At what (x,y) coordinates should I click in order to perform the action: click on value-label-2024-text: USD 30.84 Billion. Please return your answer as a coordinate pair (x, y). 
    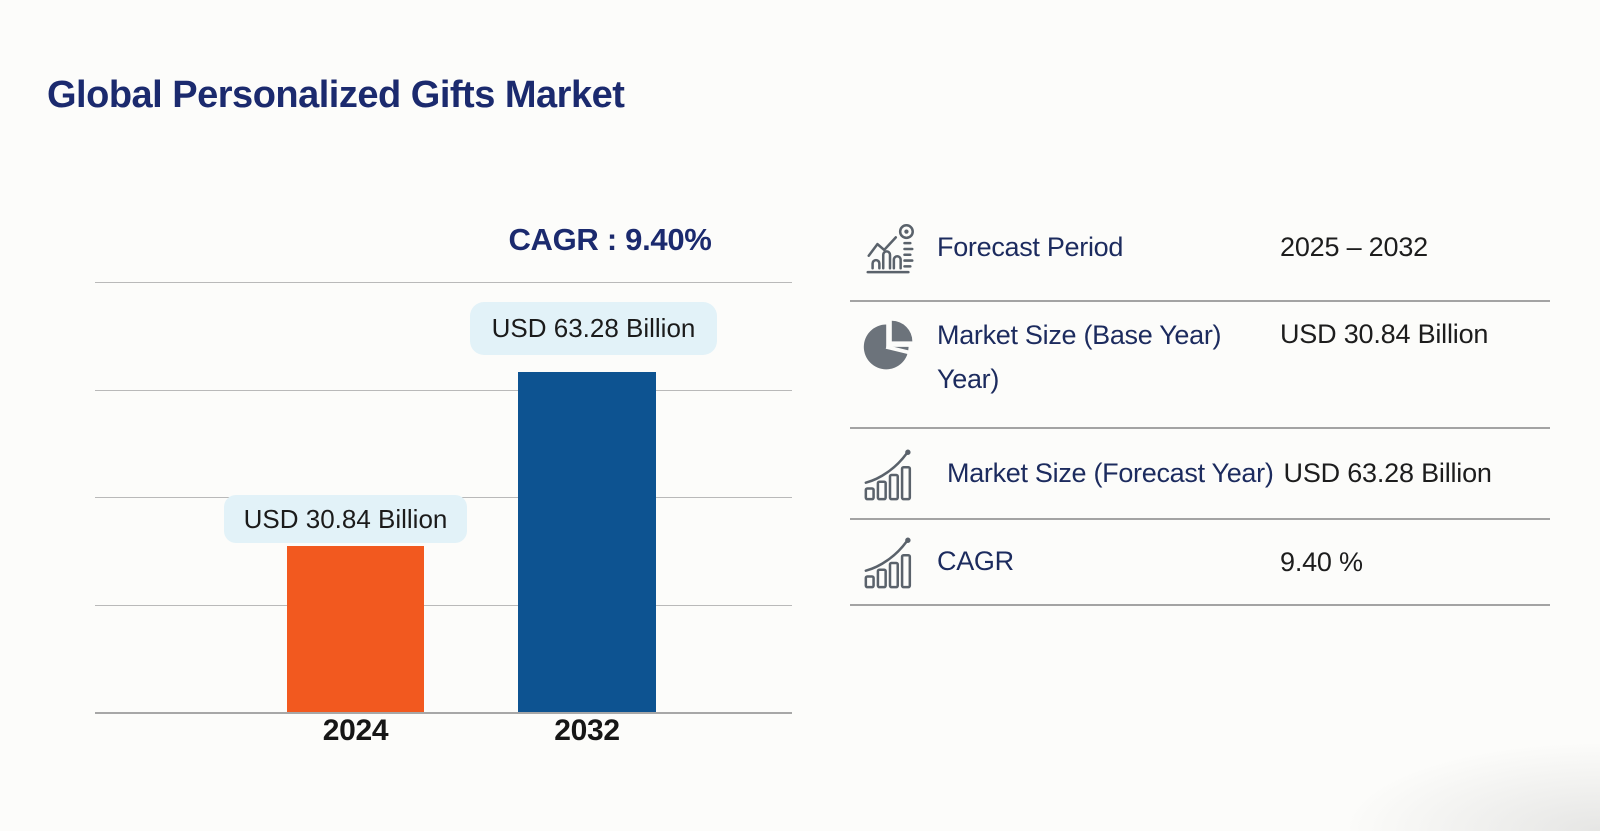
    Looking at the image, I should click on (345, 518).